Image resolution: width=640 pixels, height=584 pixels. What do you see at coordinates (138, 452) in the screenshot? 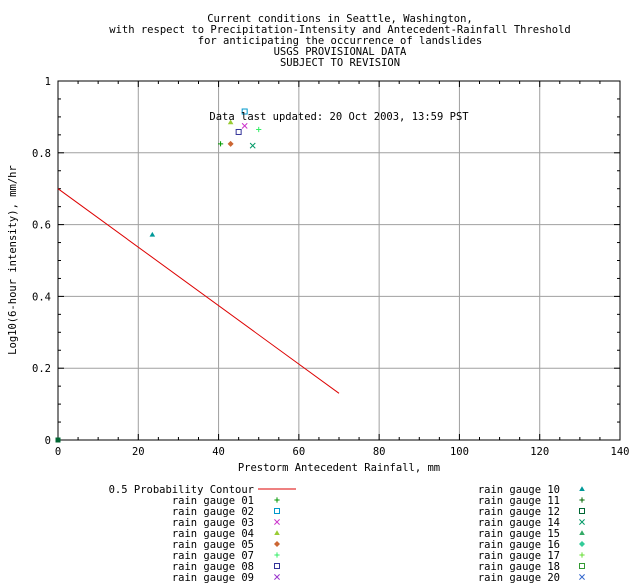
I see `x-tick-label: 20` at bounding box center [138, 452].